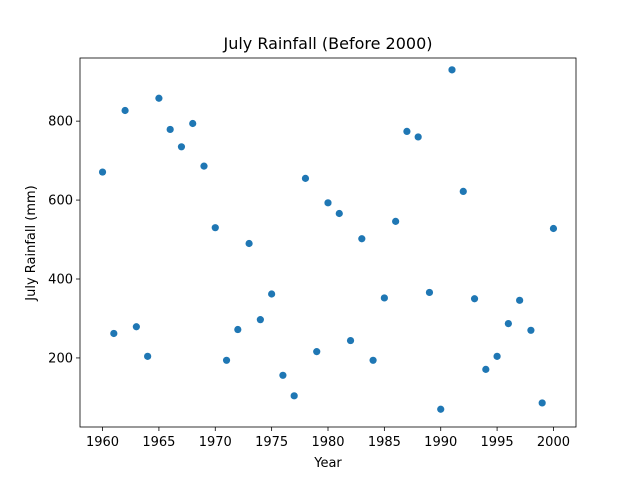 The width and height of the screenshot is (640, 480). I want to click on chart-title: July Rainfall (Before 2000), so click(327, 43).